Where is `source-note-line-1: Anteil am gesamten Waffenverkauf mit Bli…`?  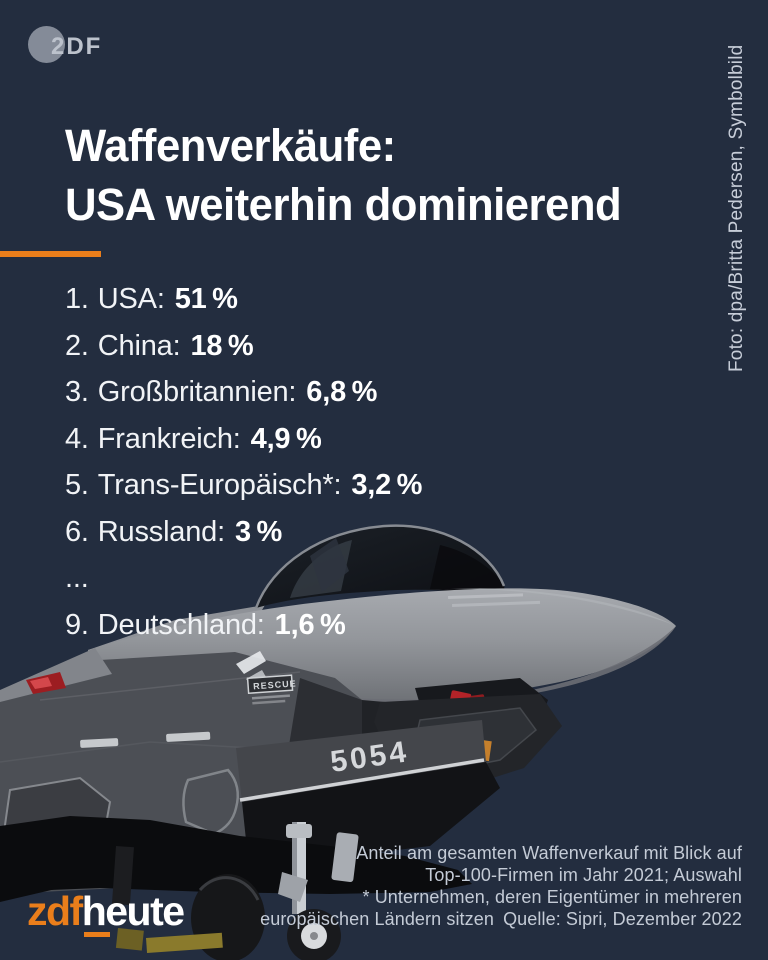
source-note-line-1: Anteil am gesamten Waffenverkauf mit Bli… is located at coordinates (549, 853).